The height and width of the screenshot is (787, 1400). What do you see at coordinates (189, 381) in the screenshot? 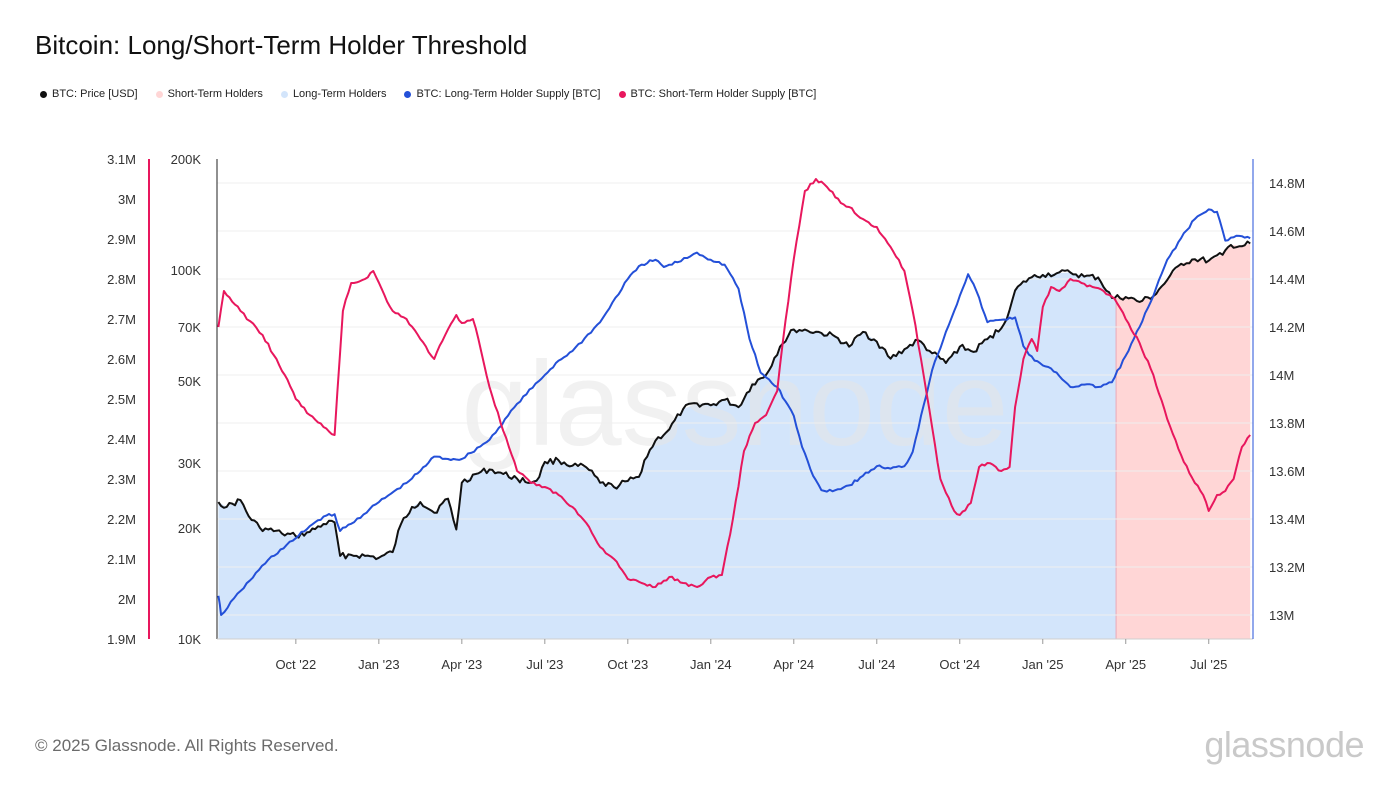
I see `price-axis-tick-label: 50K` at bounding box center [189, 381].